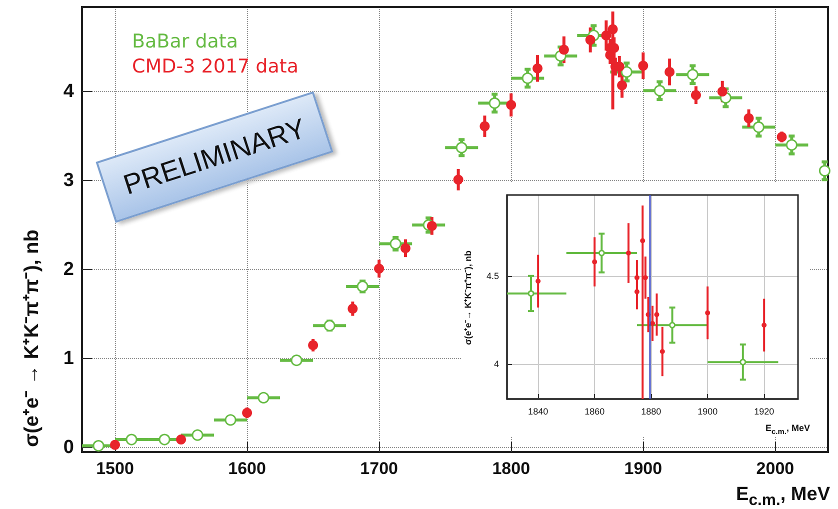 This screenshot has height=509, width=838. Describe the element at coordinates (68, 181) in the screenshot. I see `y-tick-label: 3` at that location.